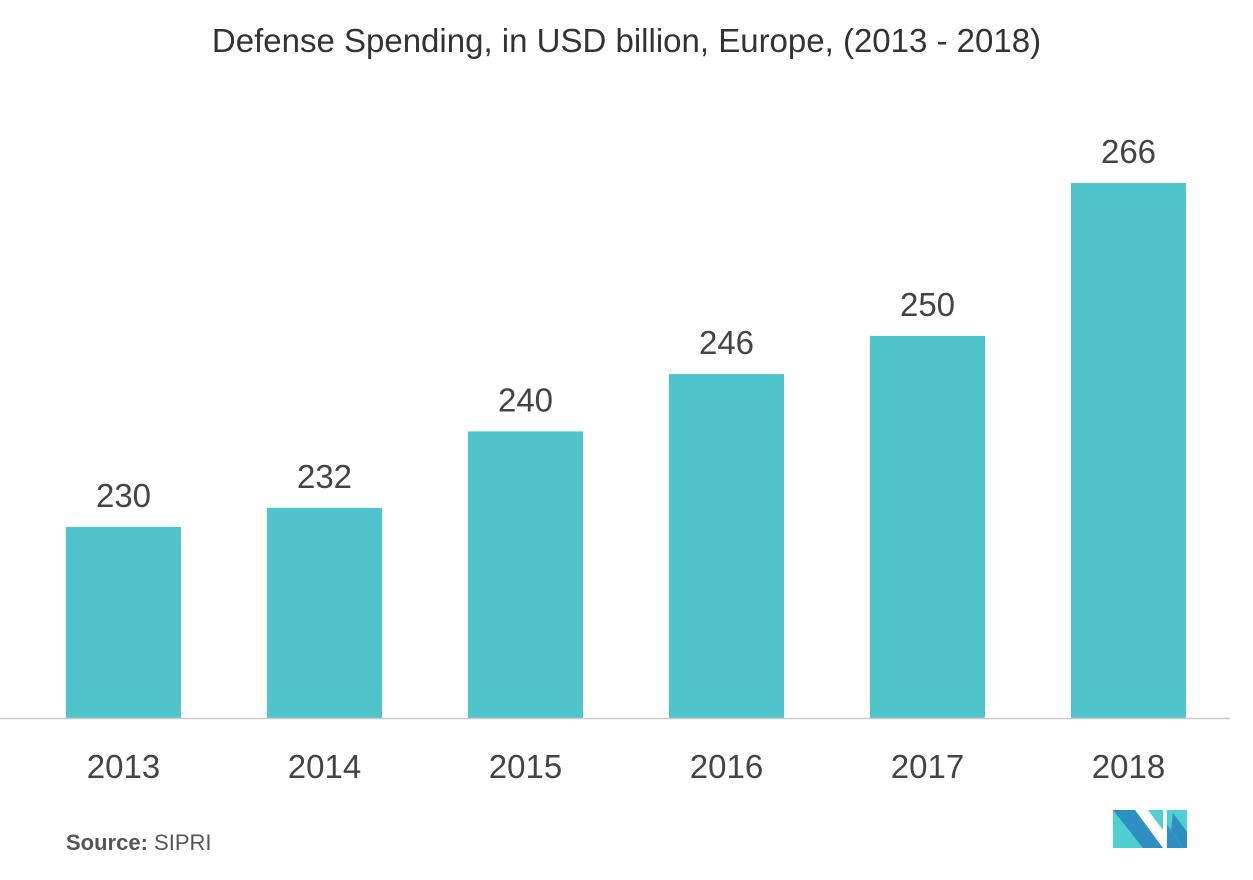  I want to click on x-tick-label: 2015, so click(525, 766).